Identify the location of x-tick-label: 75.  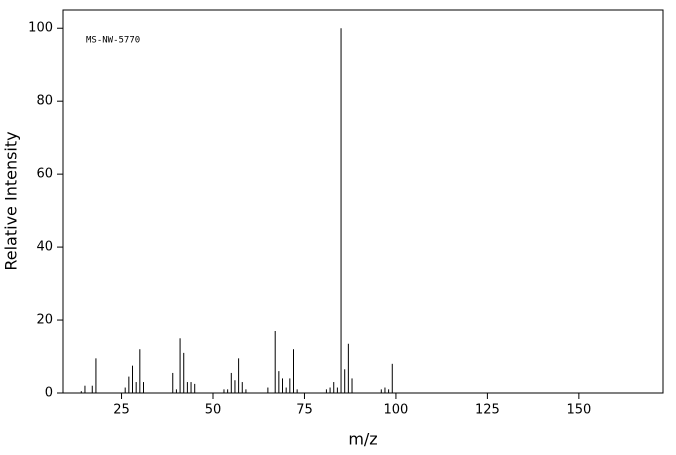
(304, 410).